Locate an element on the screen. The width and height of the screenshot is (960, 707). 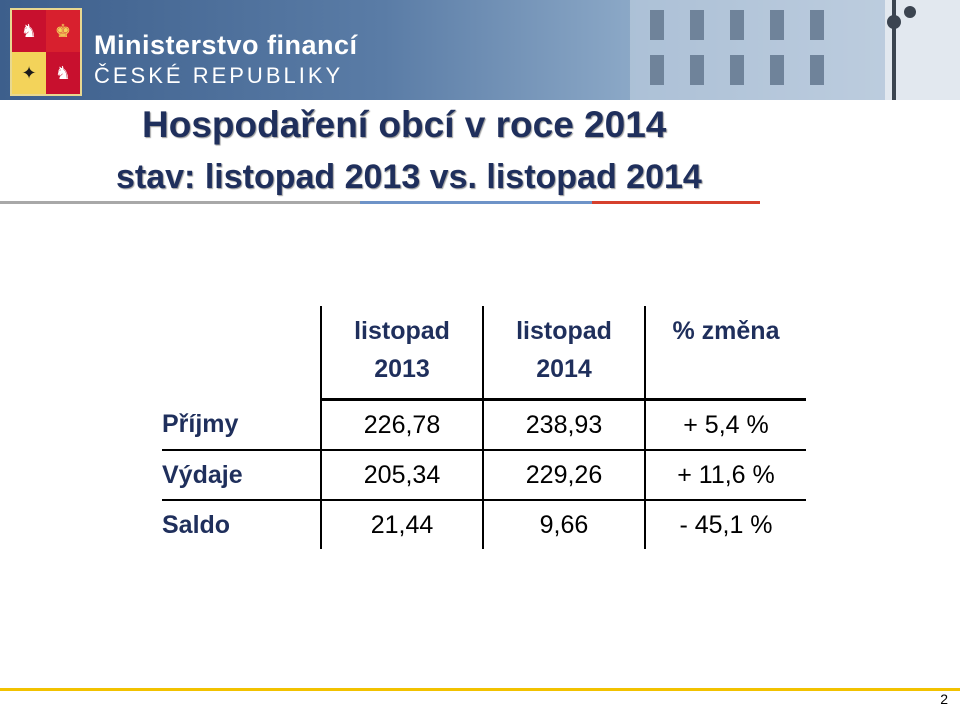
row-label-vydaje: Výdaje is located at coordinates (241, 475).